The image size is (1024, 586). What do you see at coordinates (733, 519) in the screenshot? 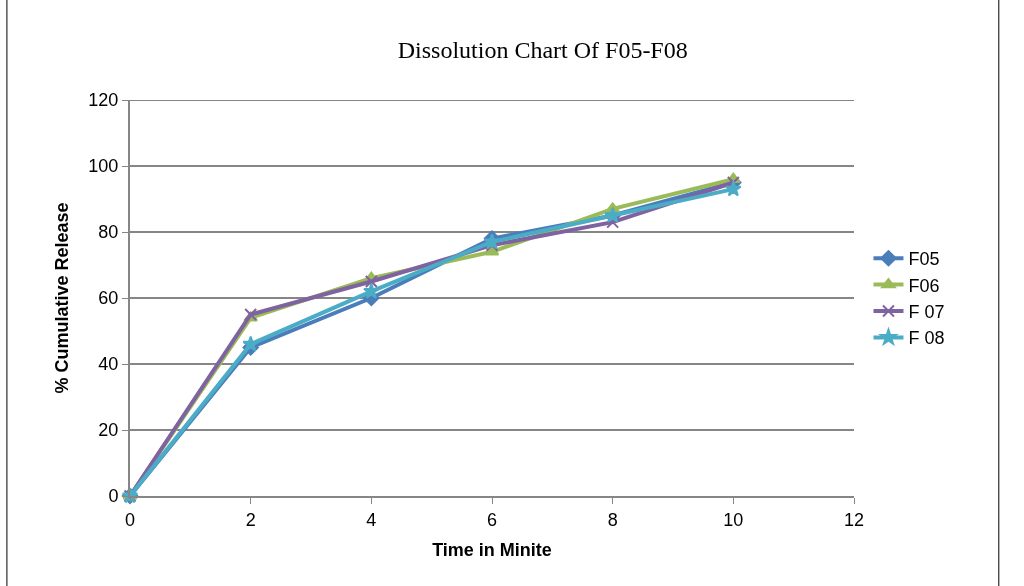
I see `x-tick-label: 10` at bounding box center [733, 519].